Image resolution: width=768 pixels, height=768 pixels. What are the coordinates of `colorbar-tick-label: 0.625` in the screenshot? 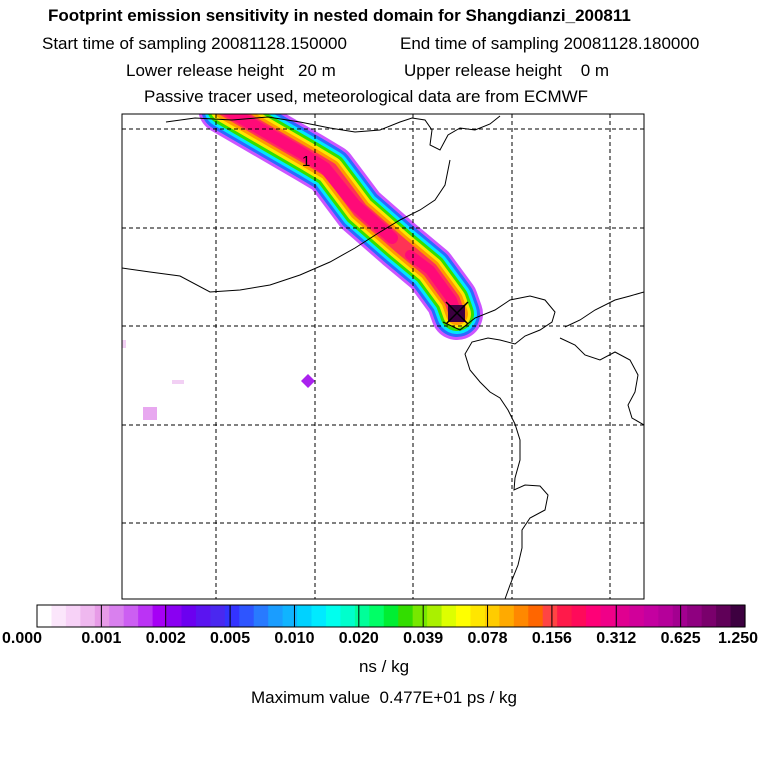 It's located at (680, 638).